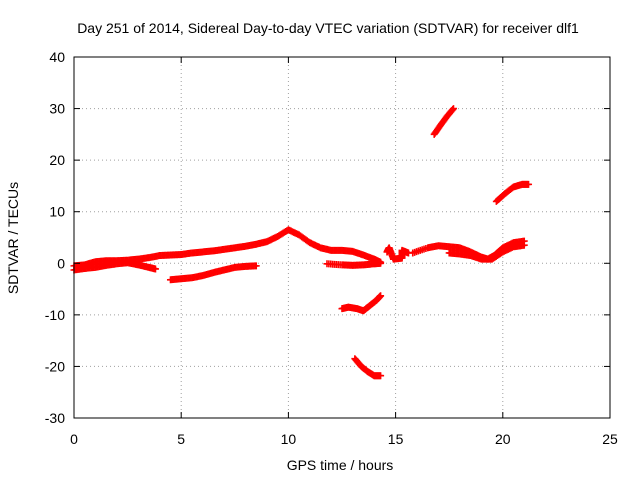  What do you see at coordinates (213, 273) in the screenshot?
I see `series-lower-arc` at bounding box center [213, 273].